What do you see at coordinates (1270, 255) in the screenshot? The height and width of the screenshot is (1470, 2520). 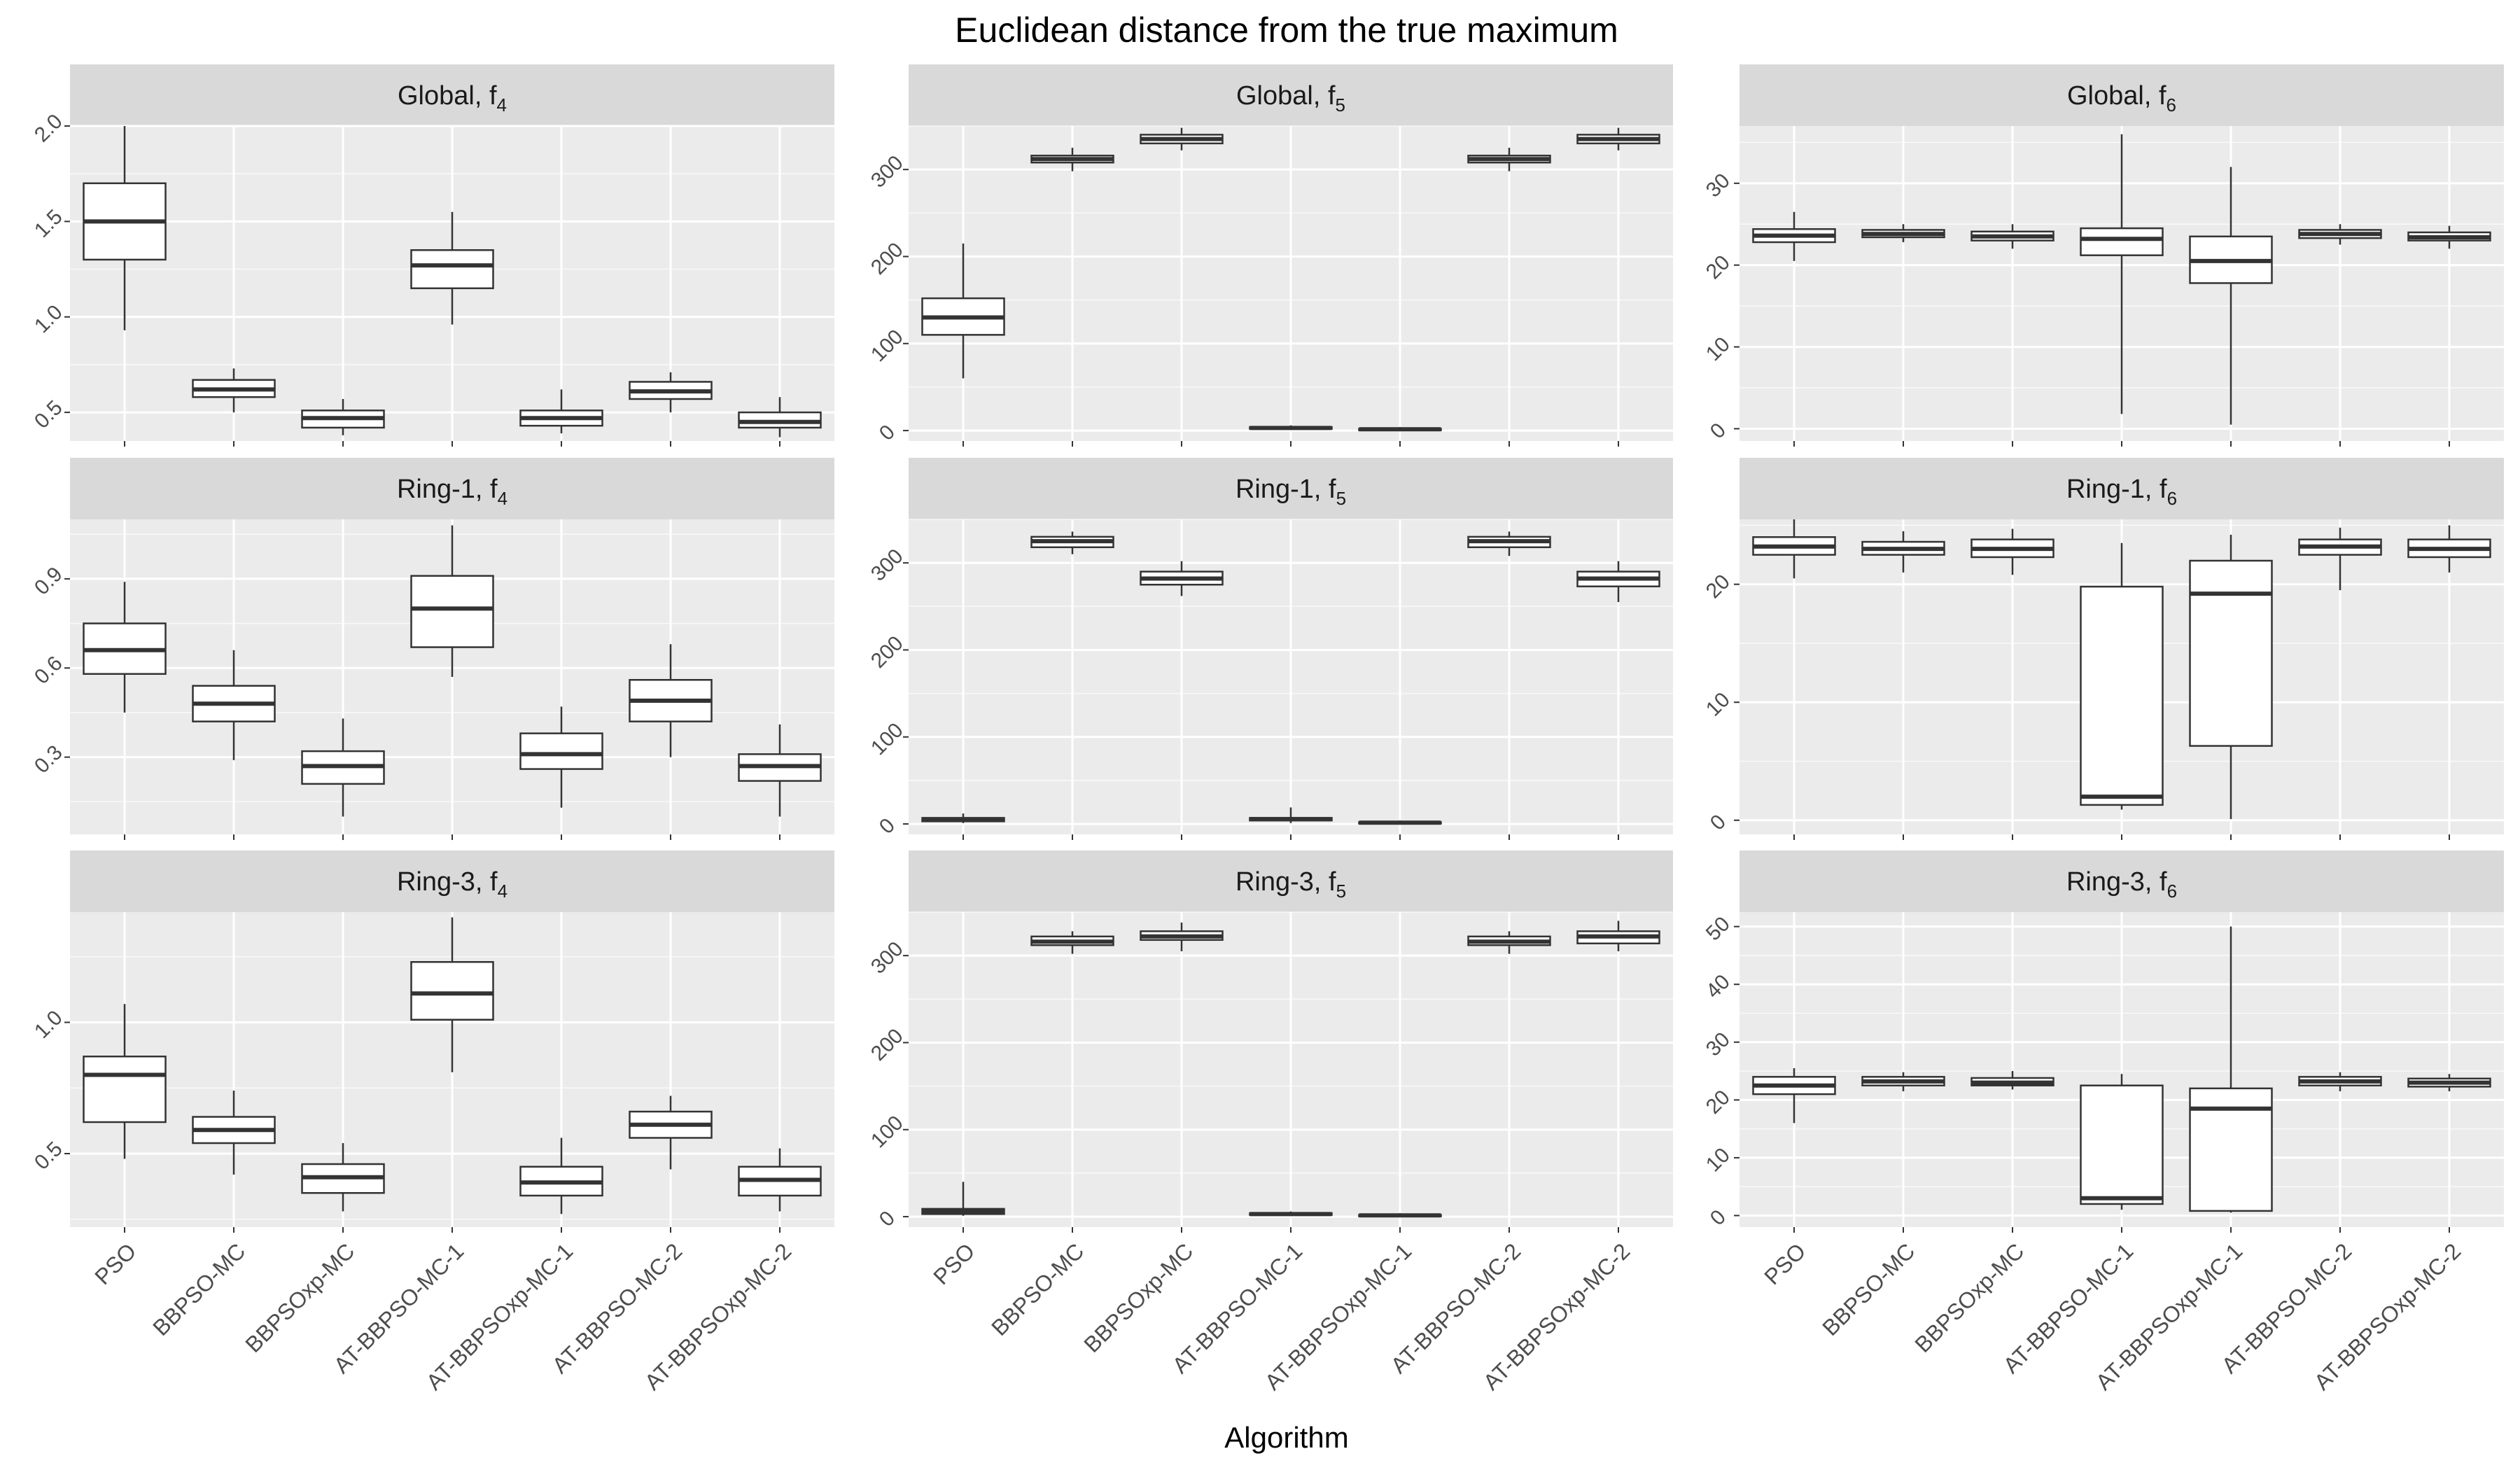 I see `panel-1-2: Global, f5 0 100 200 300` at bounding box center [1270, 255].